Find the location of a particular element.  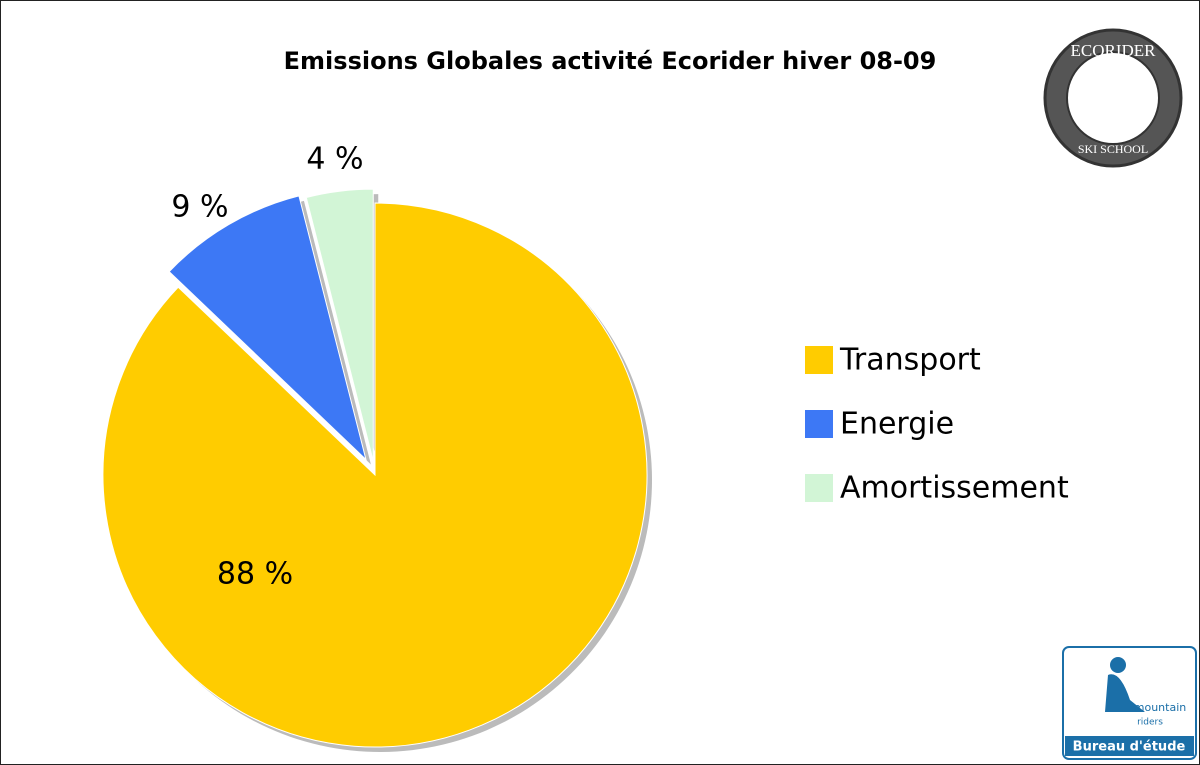

mountain-riders-logo: mountain riders Bureau d'étude is located at coordinates (1129, 703).